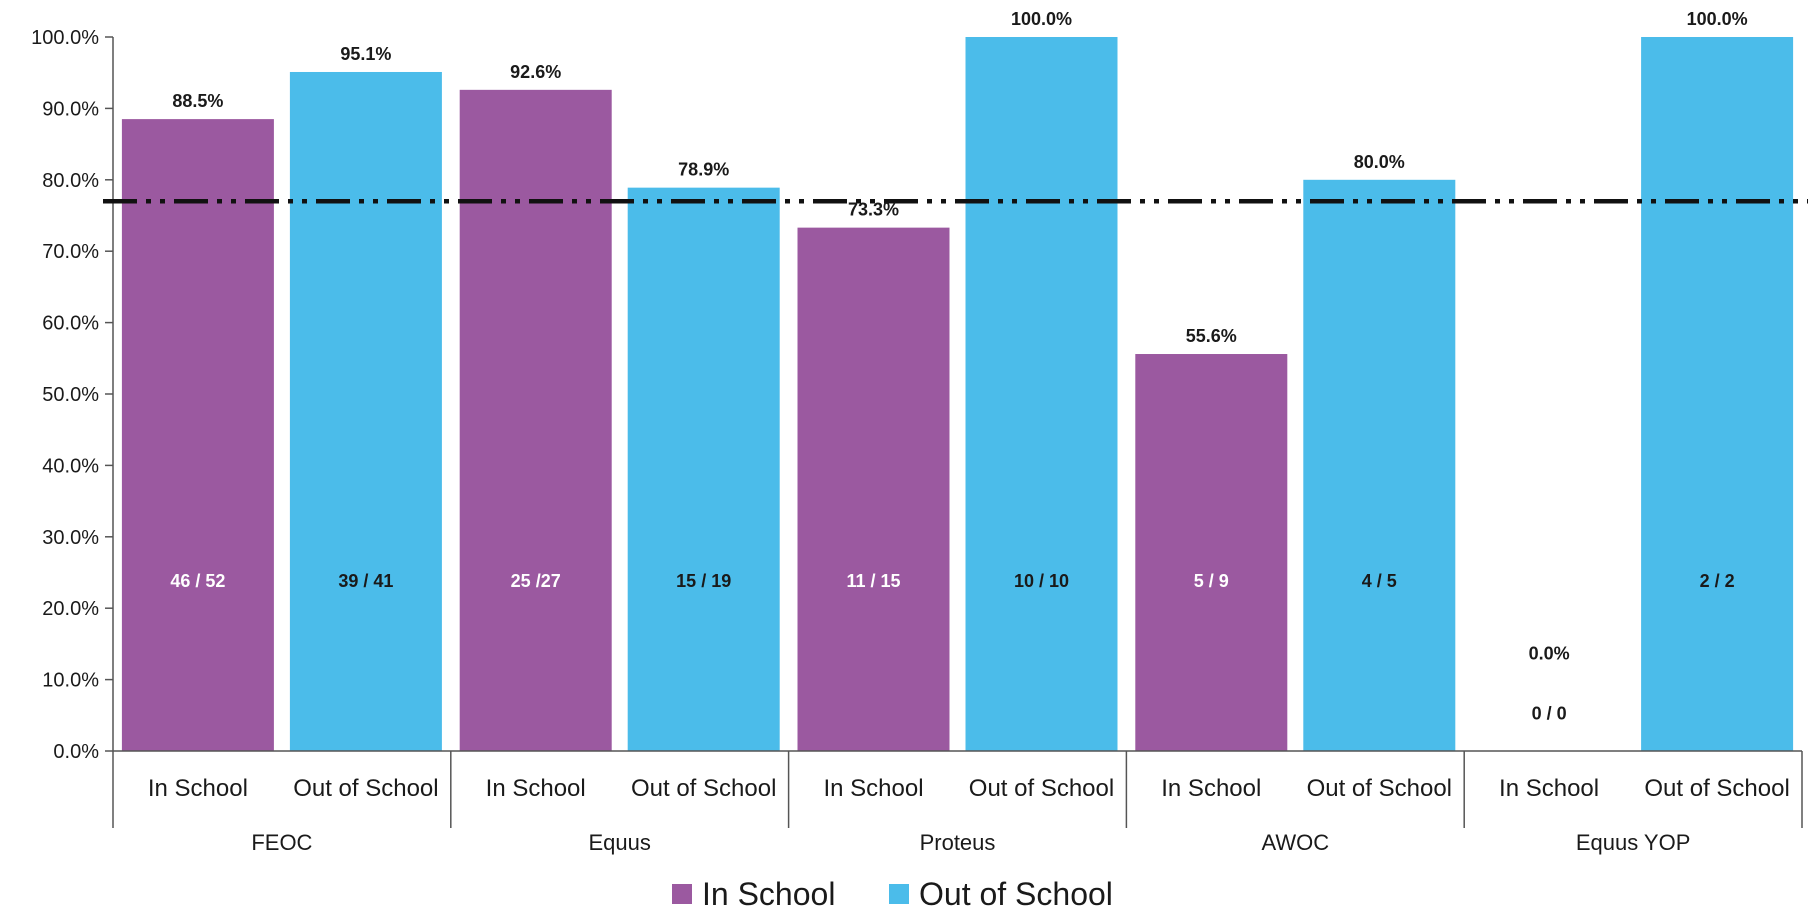 The height and width of the screenshot is (914, 1813). Describe the element at coordinates (958, 842) in the screenshot. I see `group-label: Proteus` at that location.